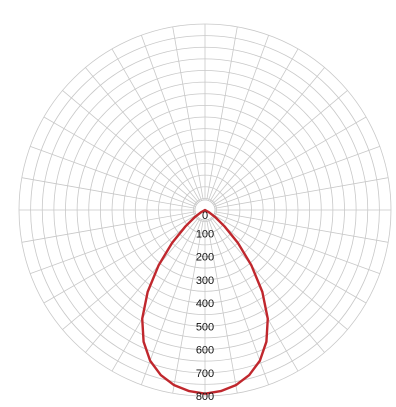 The height and width of the screenshot is (407, 396). I want to click on radial-tick-label: 100, so click(205, 234).